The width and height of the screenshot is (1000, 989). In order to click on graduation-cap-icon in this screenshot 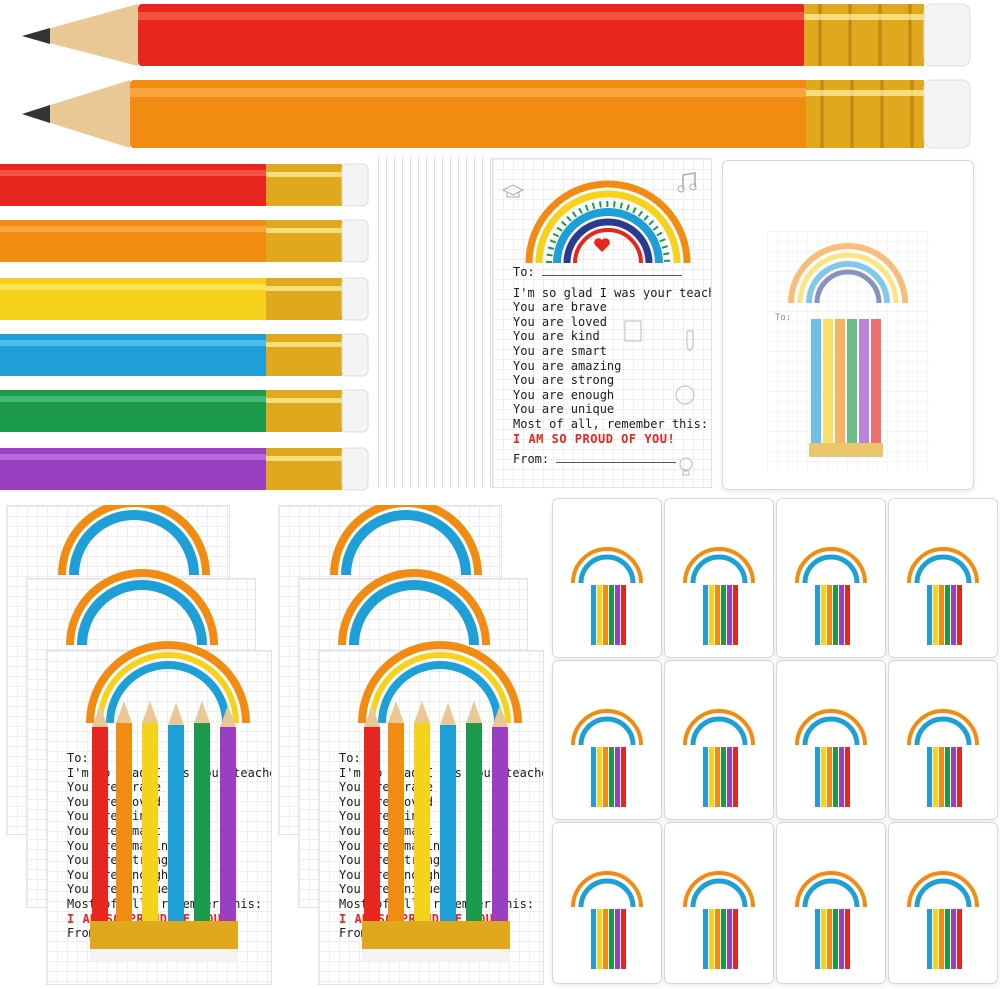, I will do `click(513, 191)`.